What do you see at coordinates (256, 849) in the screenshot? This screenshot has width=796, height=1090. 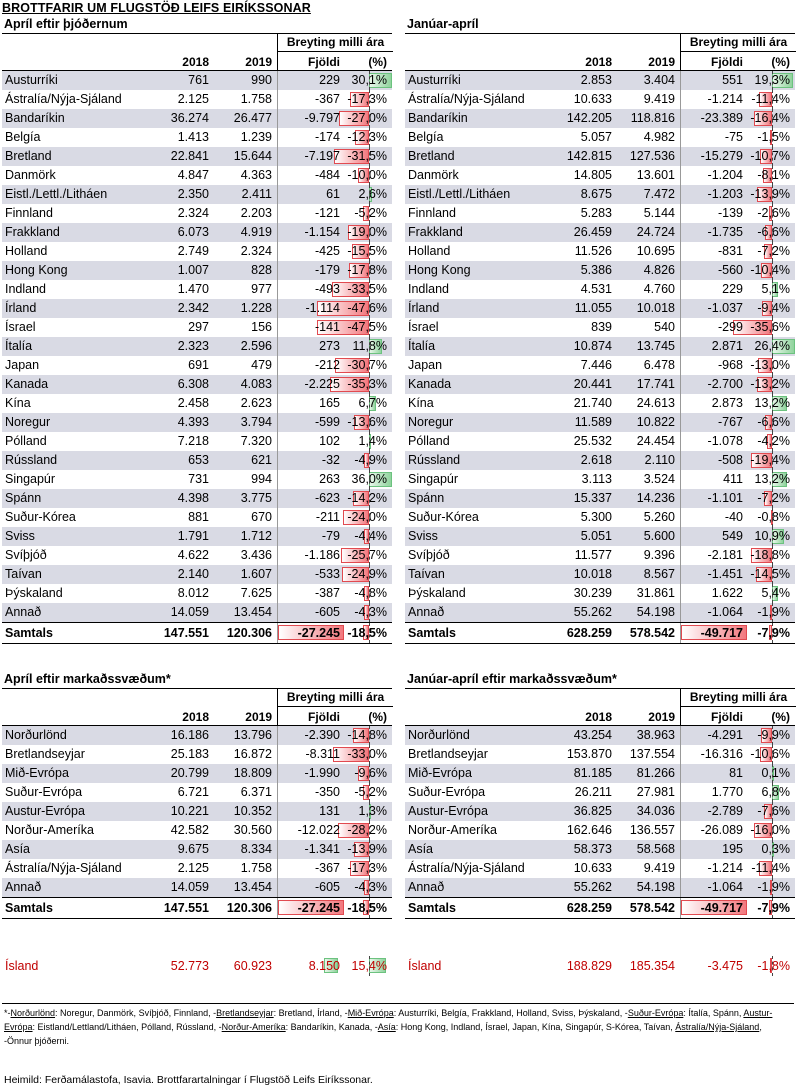 I see `value-2019: 8.334` at bounding box center [256, 849].